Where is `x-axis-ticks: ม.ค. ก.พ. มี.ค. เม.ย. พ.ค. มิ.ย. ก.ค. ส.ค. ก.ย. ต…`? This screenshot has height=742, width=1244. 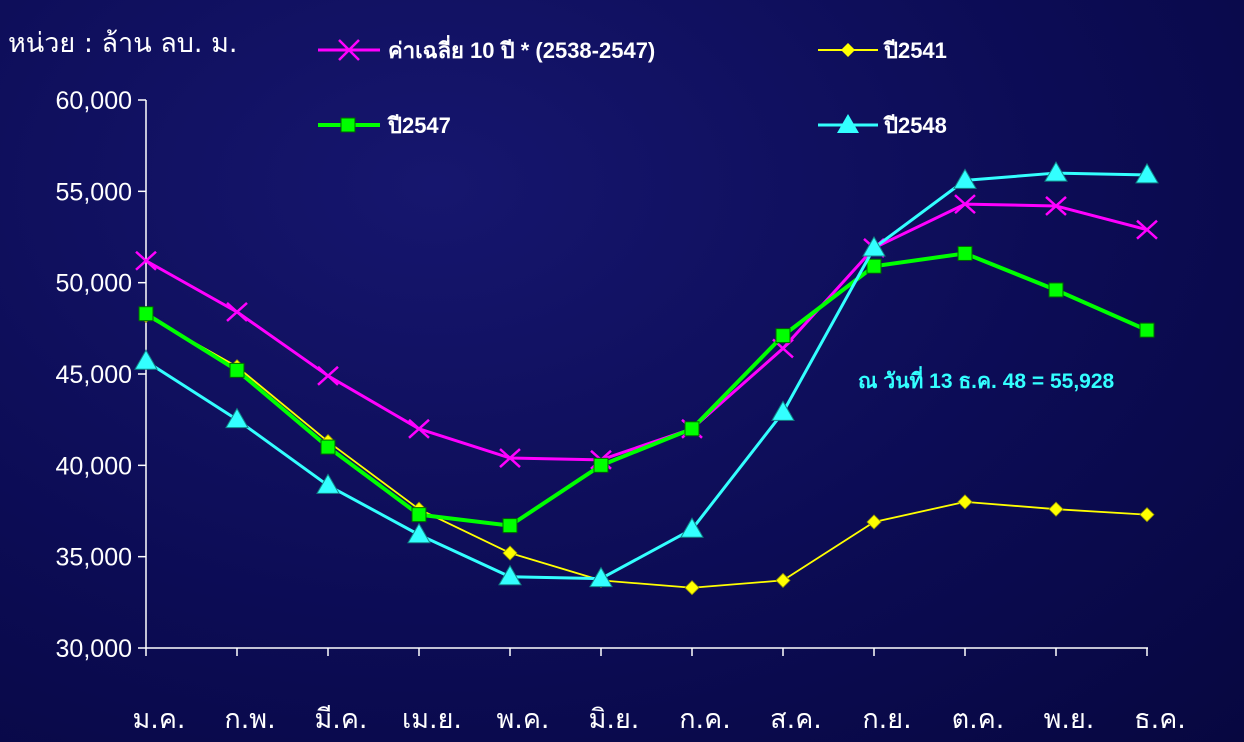 x-axis-ticks: ม.ค. ก.พ. มี.ค. เม.ย. พ.ค. มิ.ย. ก.ค. ส.ค. ก.ย. ต… is located at coordinates (659, 691).